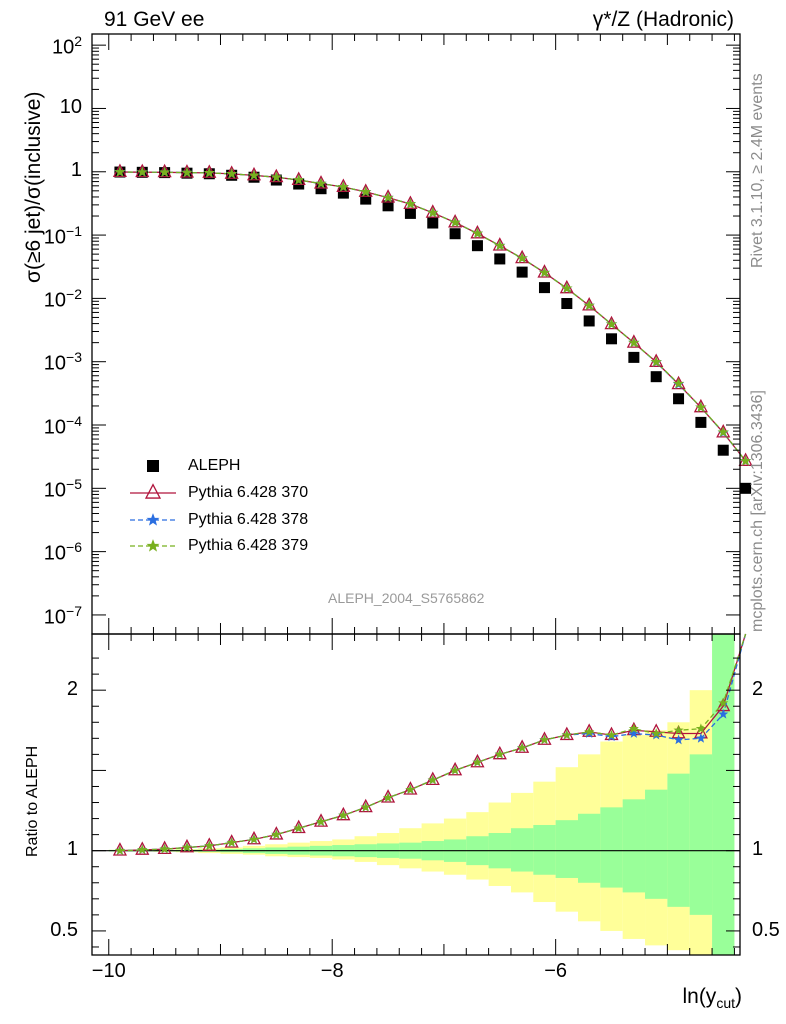  I want to click on x-tick-label: −6, so click(556, 970).